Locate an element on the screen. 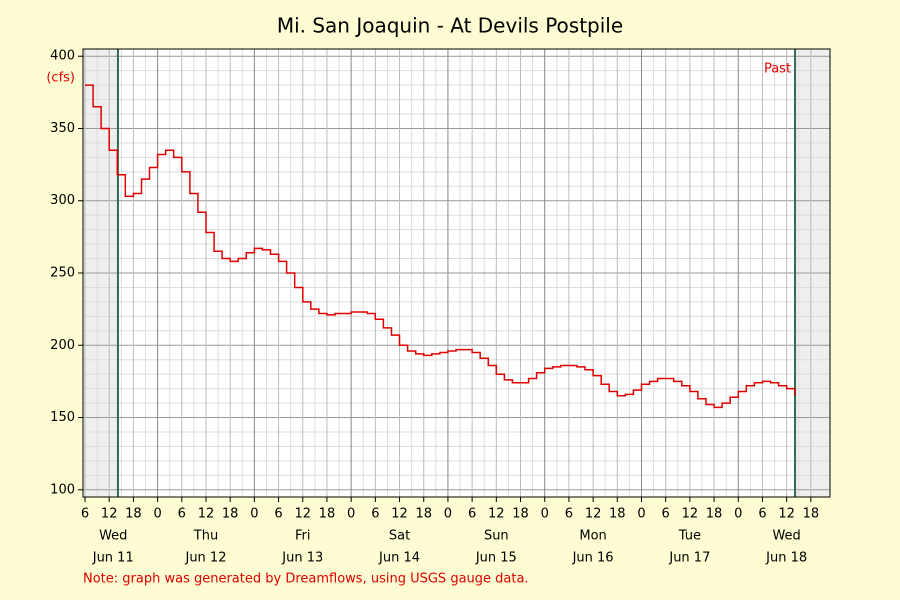 The height and width of the screenshot is (600, 900). date-label: Jun 15 is located at coordinates (496, 558).